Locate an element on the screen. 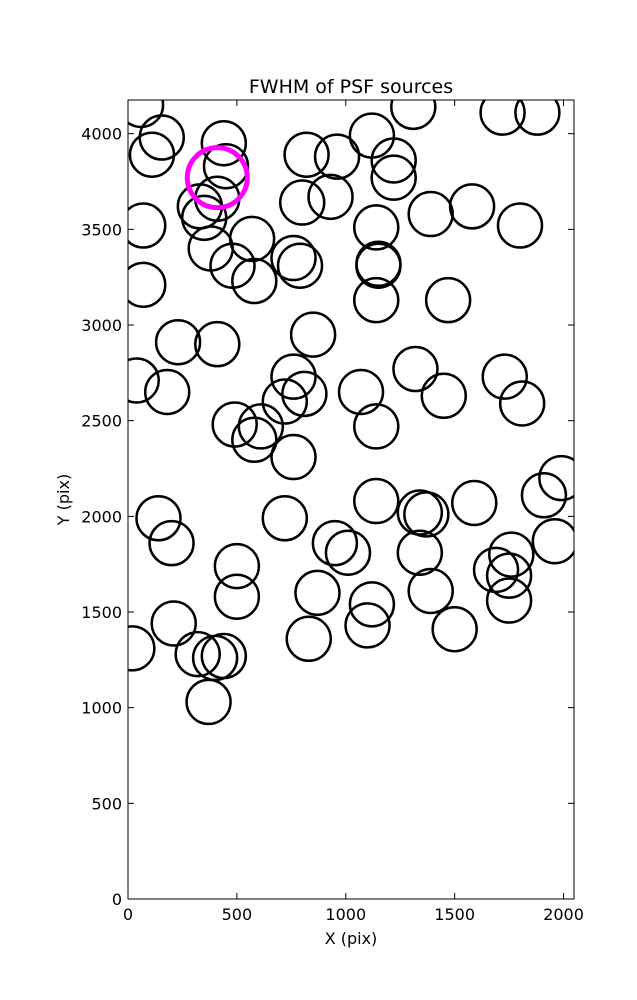  x-tick-label: 0 is located at coordinates (128, 914).